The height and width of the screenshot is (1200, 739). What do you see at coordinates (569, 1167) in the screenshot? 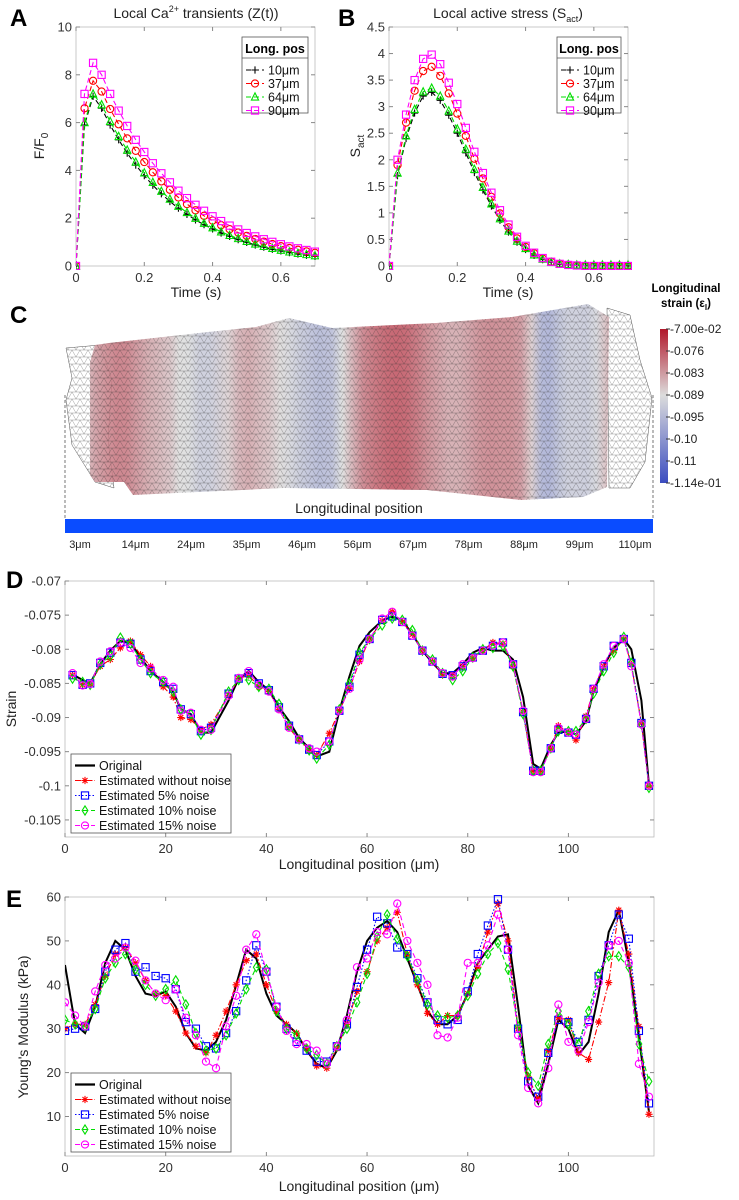
I see `x-tick-label: 100` at bounding box center [569, 1167].